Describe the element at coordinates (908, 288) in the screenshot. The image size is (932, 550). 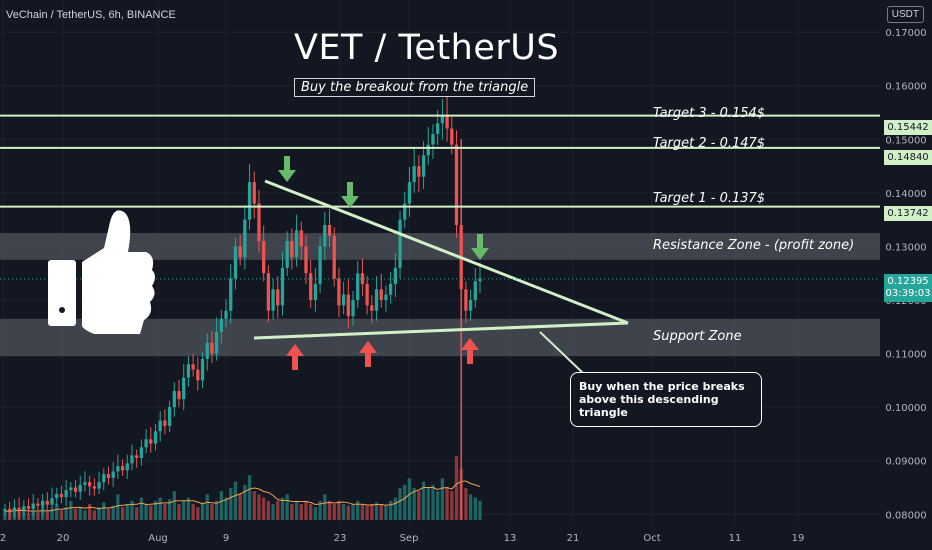
I see `last-price-tag: 0.12395 03:39:03` at that location.